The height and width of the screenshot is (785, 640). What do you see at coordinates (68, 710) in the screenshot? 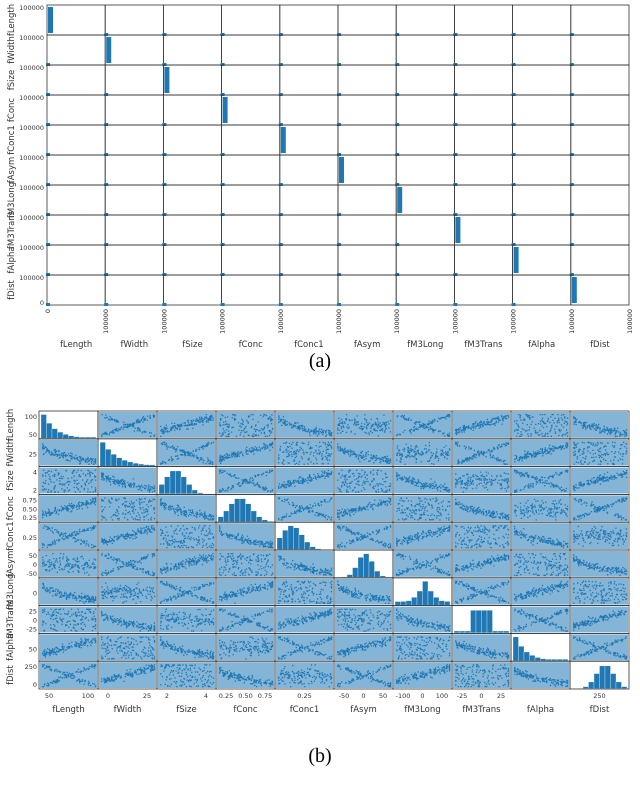
I see `x-axis-label: fLength` at bounding box center [68, 710].